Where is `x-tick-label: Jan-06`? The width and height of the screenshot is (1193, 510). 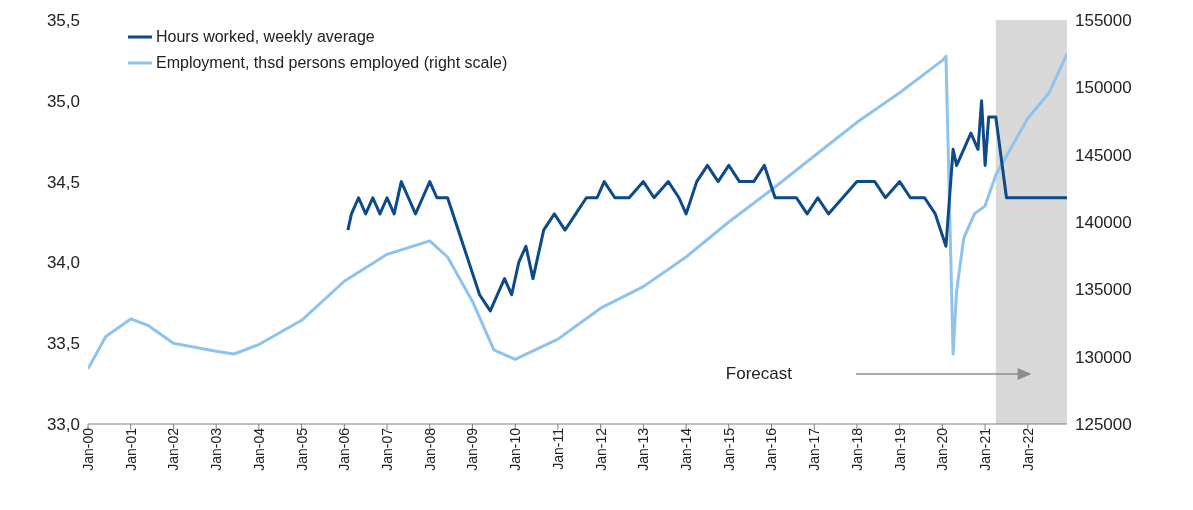 x-tick-label: Jan-06 is located at coordinates (344, 449).